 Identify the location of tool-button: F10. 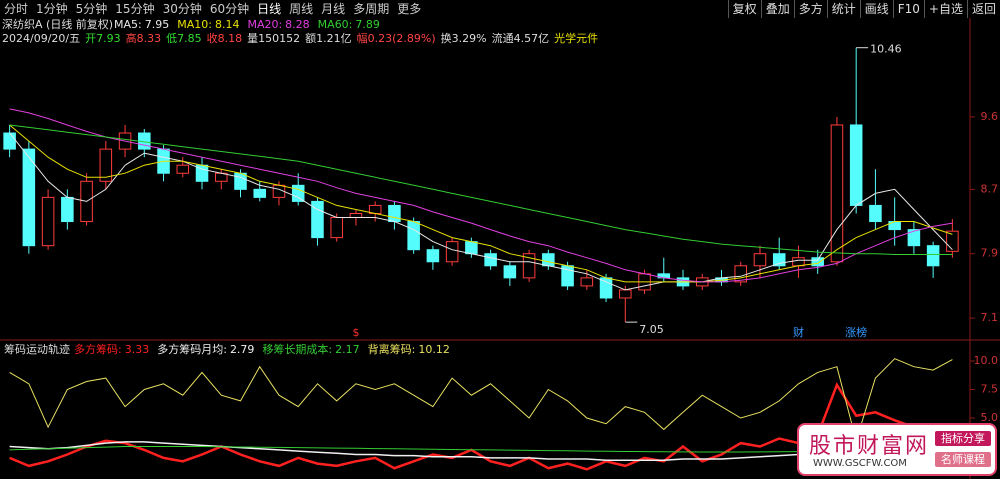
(908, 9).